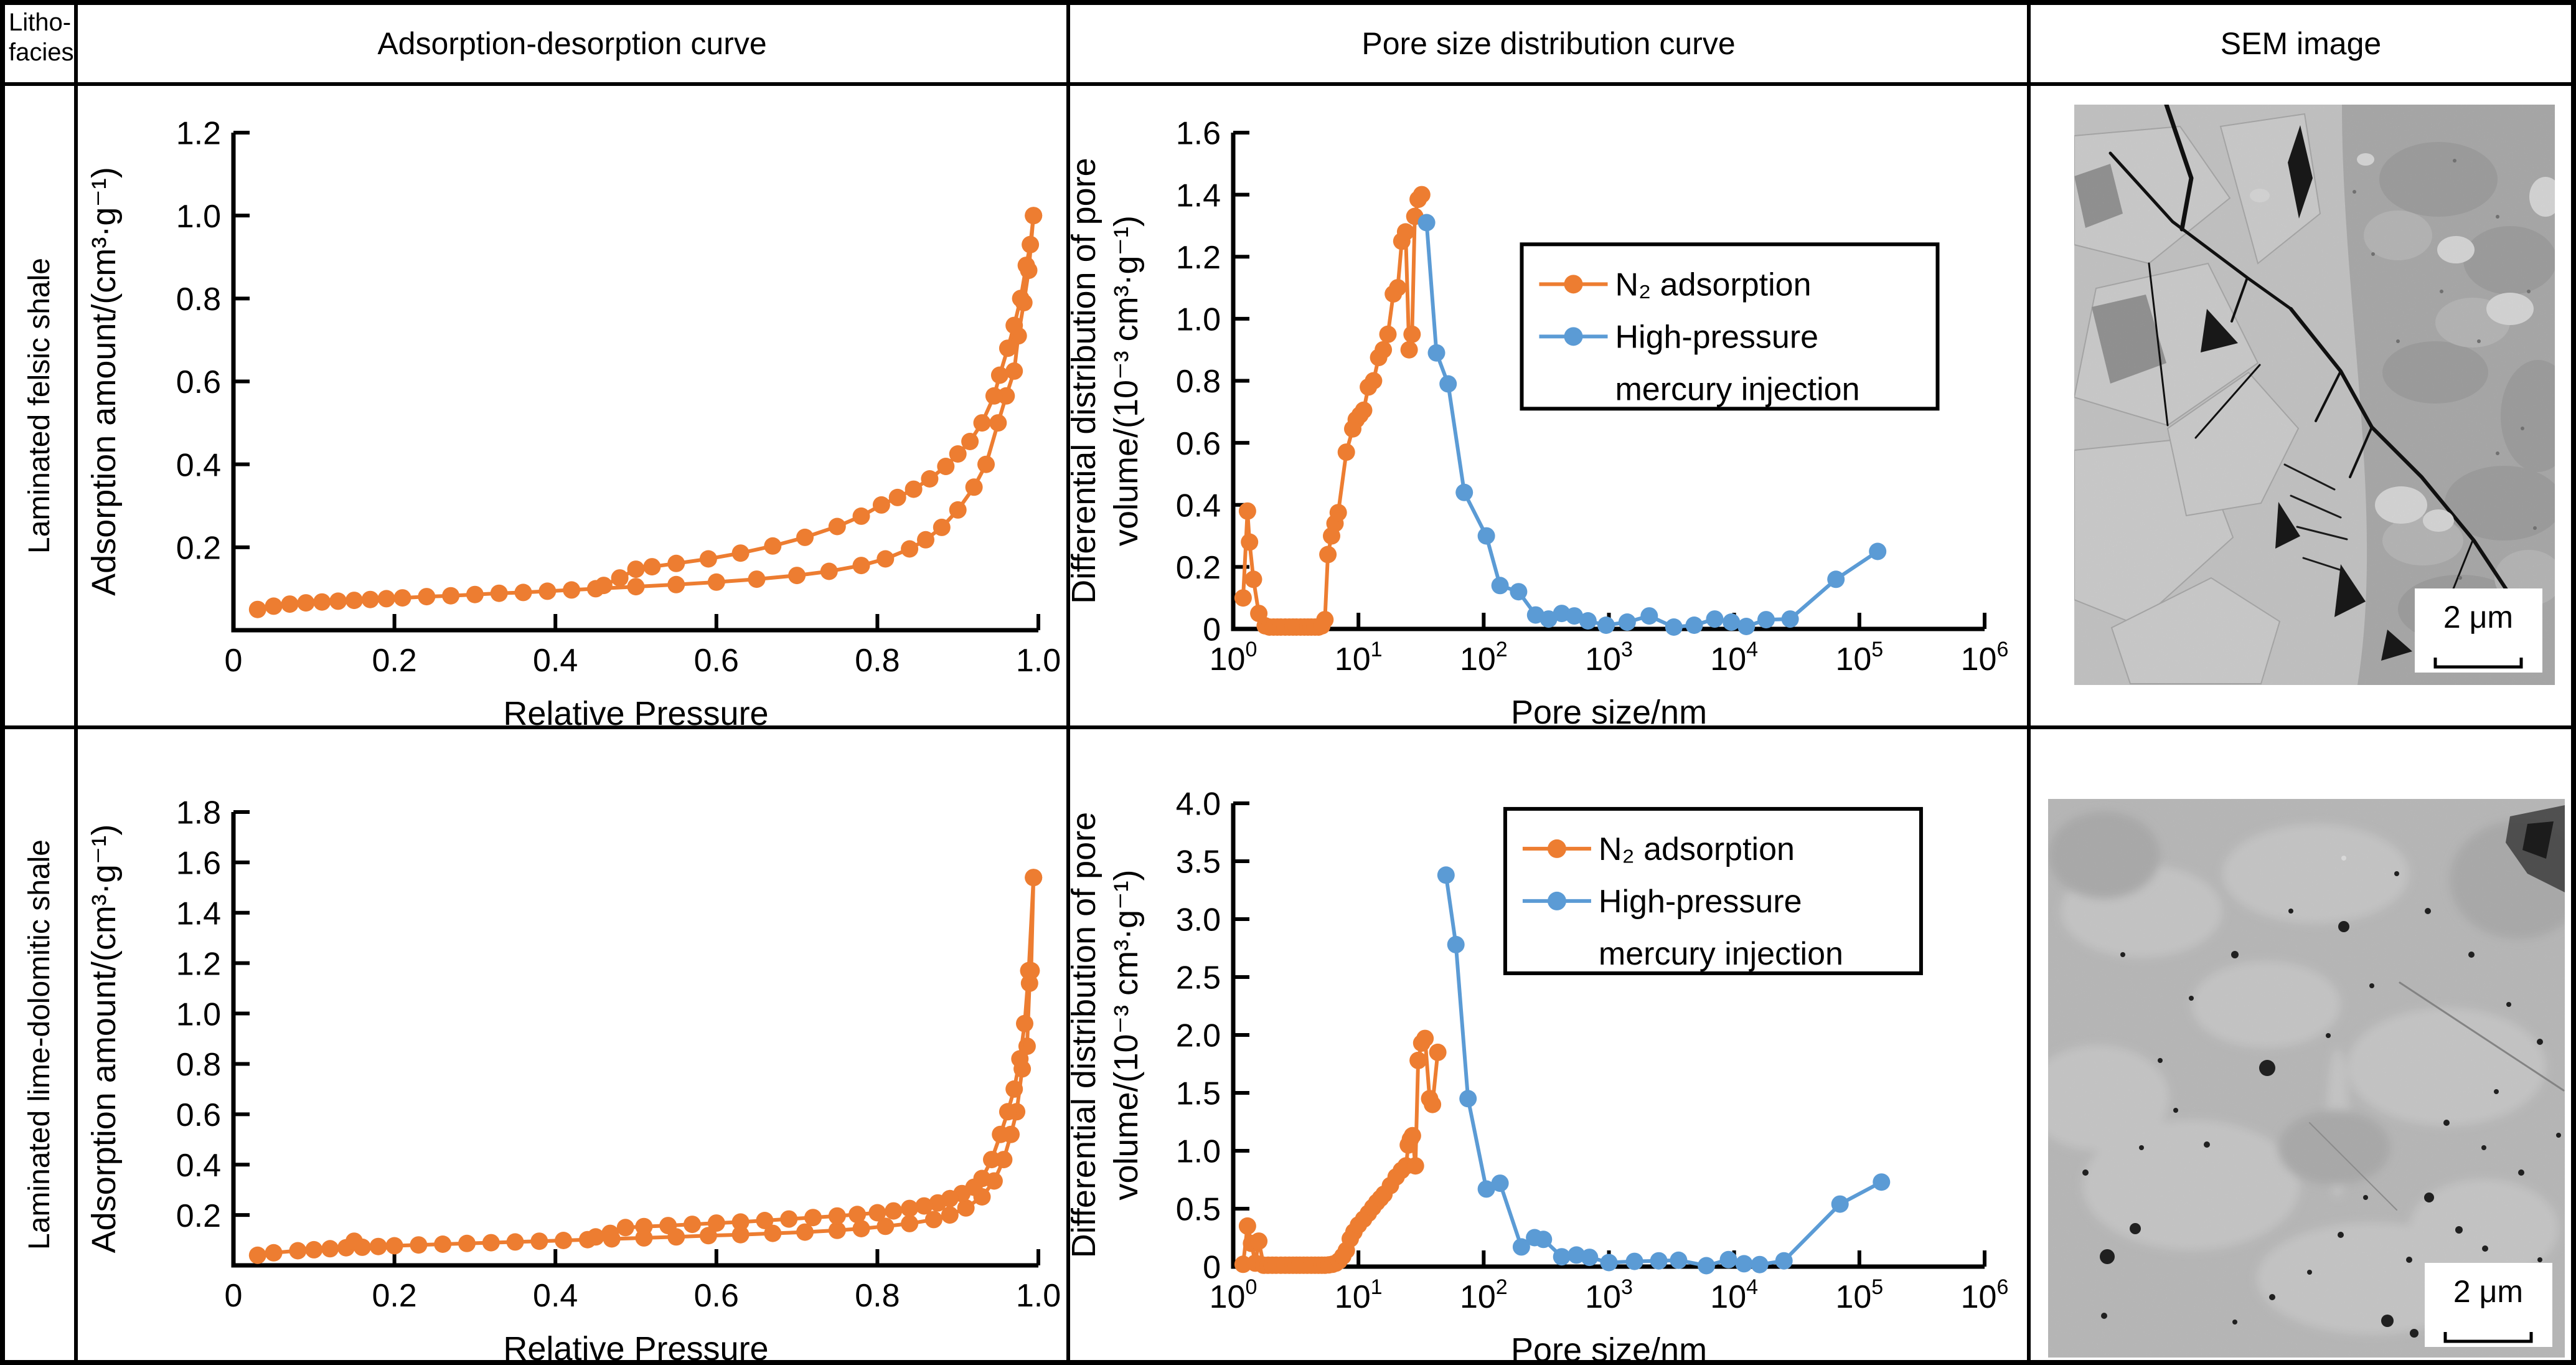 This screenshot has height=1365, width=2576. I want to click on svg-text: 2.0, so click(1198, 1036).